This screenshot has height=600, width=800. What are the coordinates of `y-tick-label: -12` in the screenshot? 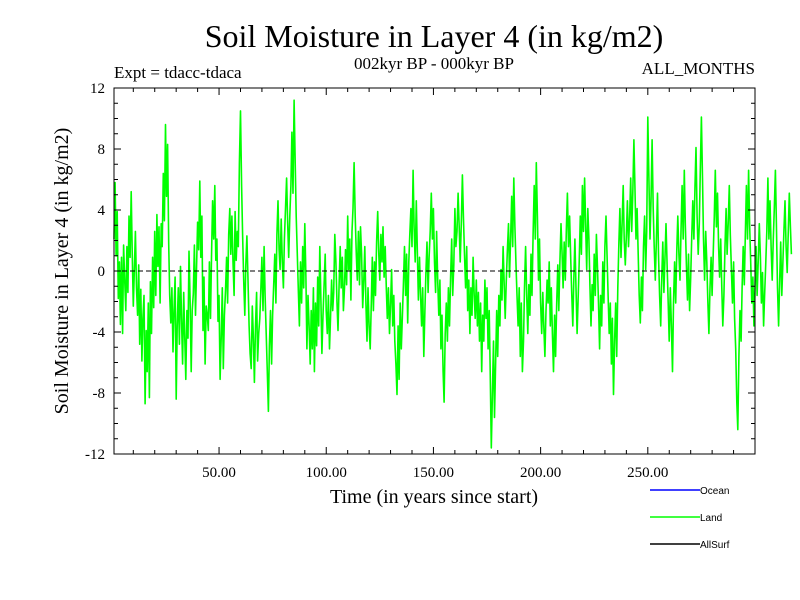 It's located at (95, 455).